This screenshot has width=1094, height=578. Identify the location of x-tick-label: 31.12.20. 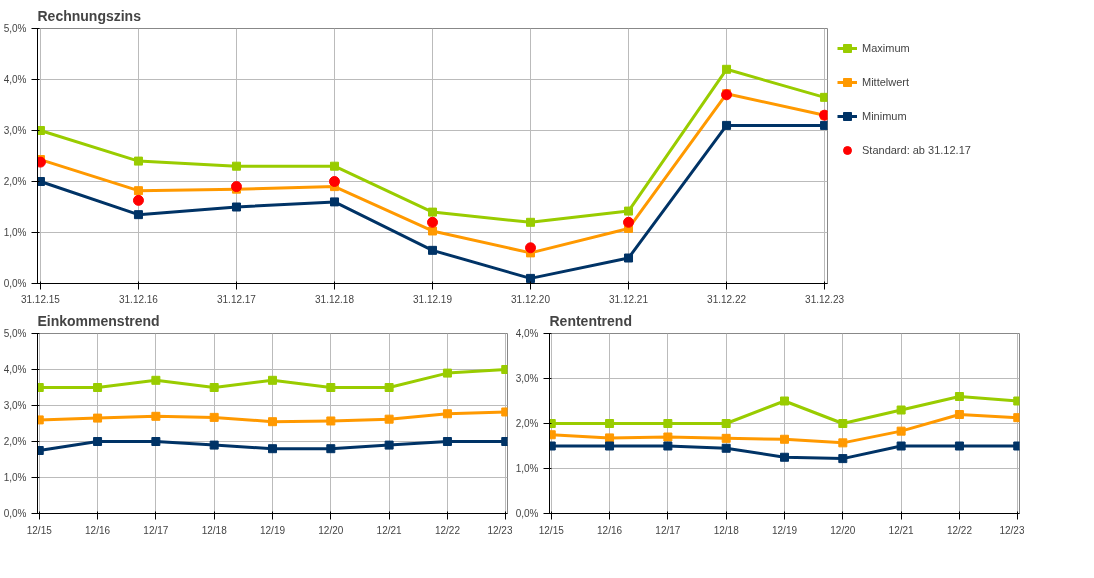
(531, 299).